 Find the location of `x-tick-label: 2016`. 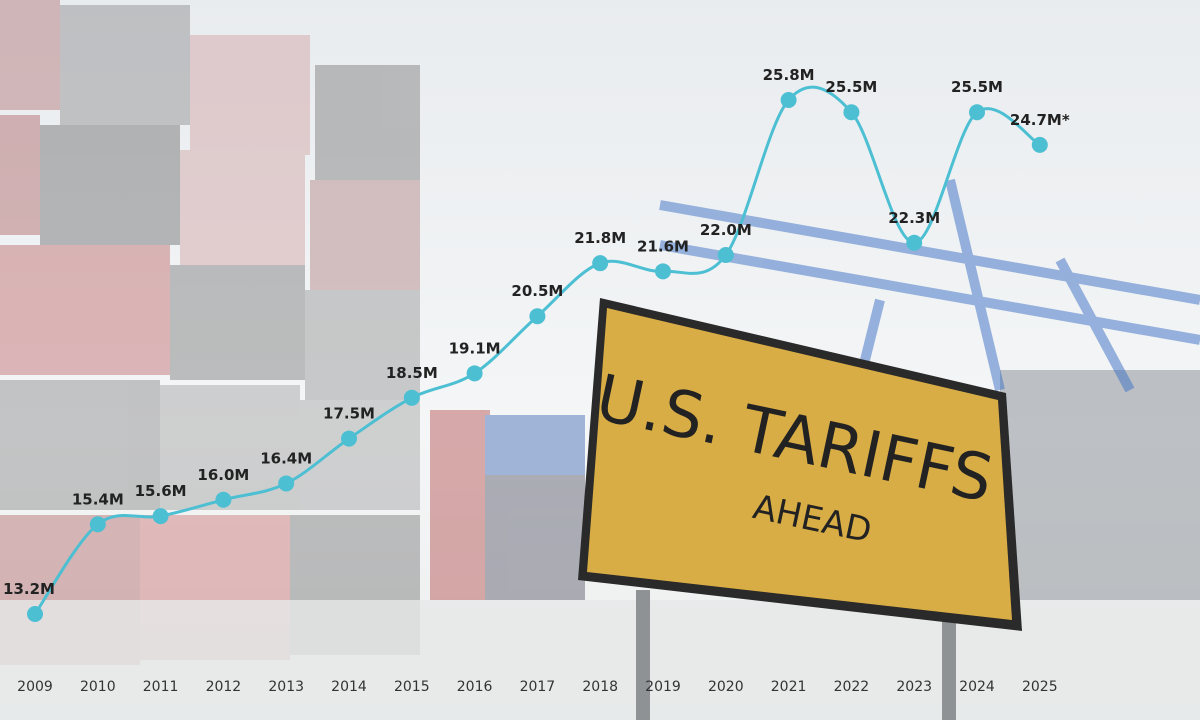

x-tick-label: 2016 is located at coordinates (475, 687).